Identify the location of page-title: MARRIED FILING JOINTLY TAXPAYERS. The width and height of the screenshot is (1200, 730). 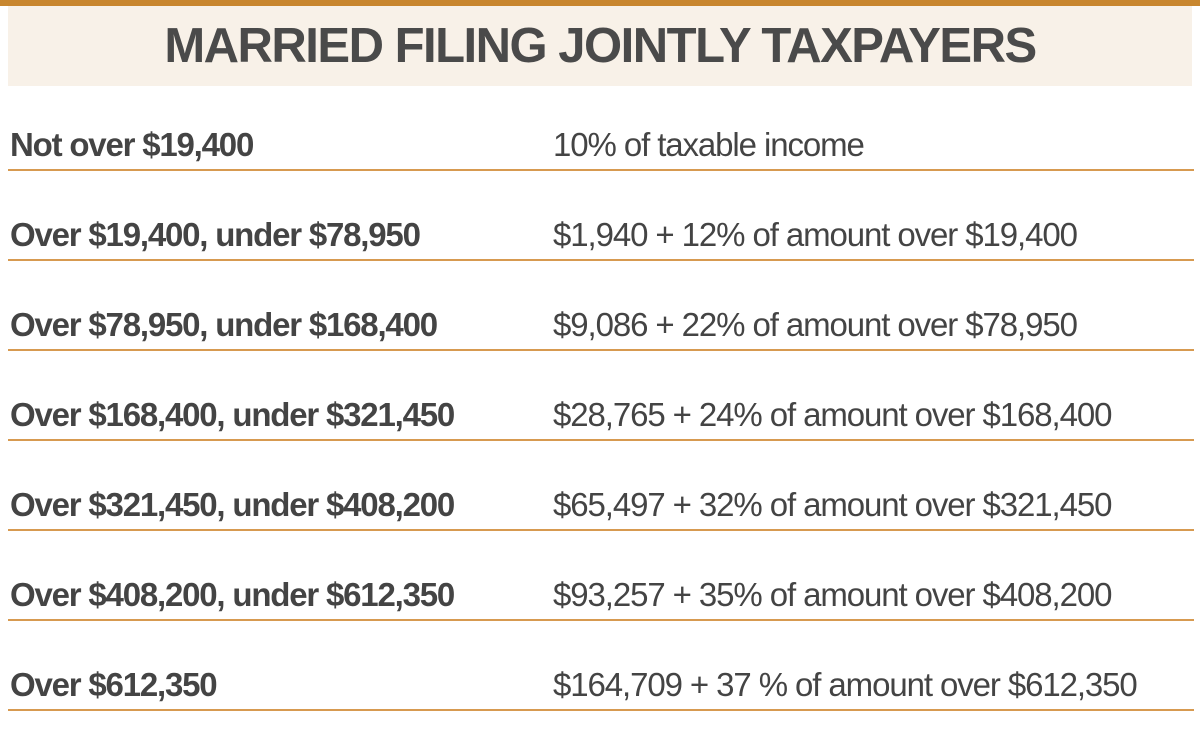
(600, 46).